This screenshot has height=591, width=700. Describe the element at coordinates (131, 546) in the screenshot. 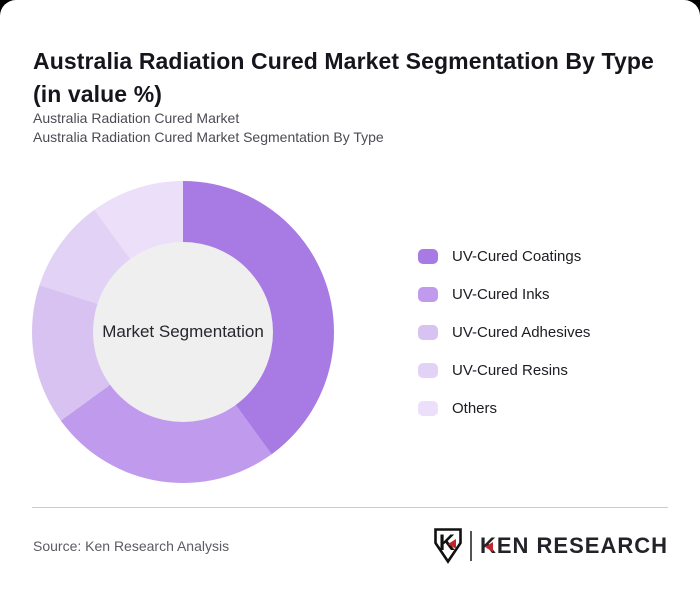

I see `source-text: Source: Ken Research Analysis` at that location.